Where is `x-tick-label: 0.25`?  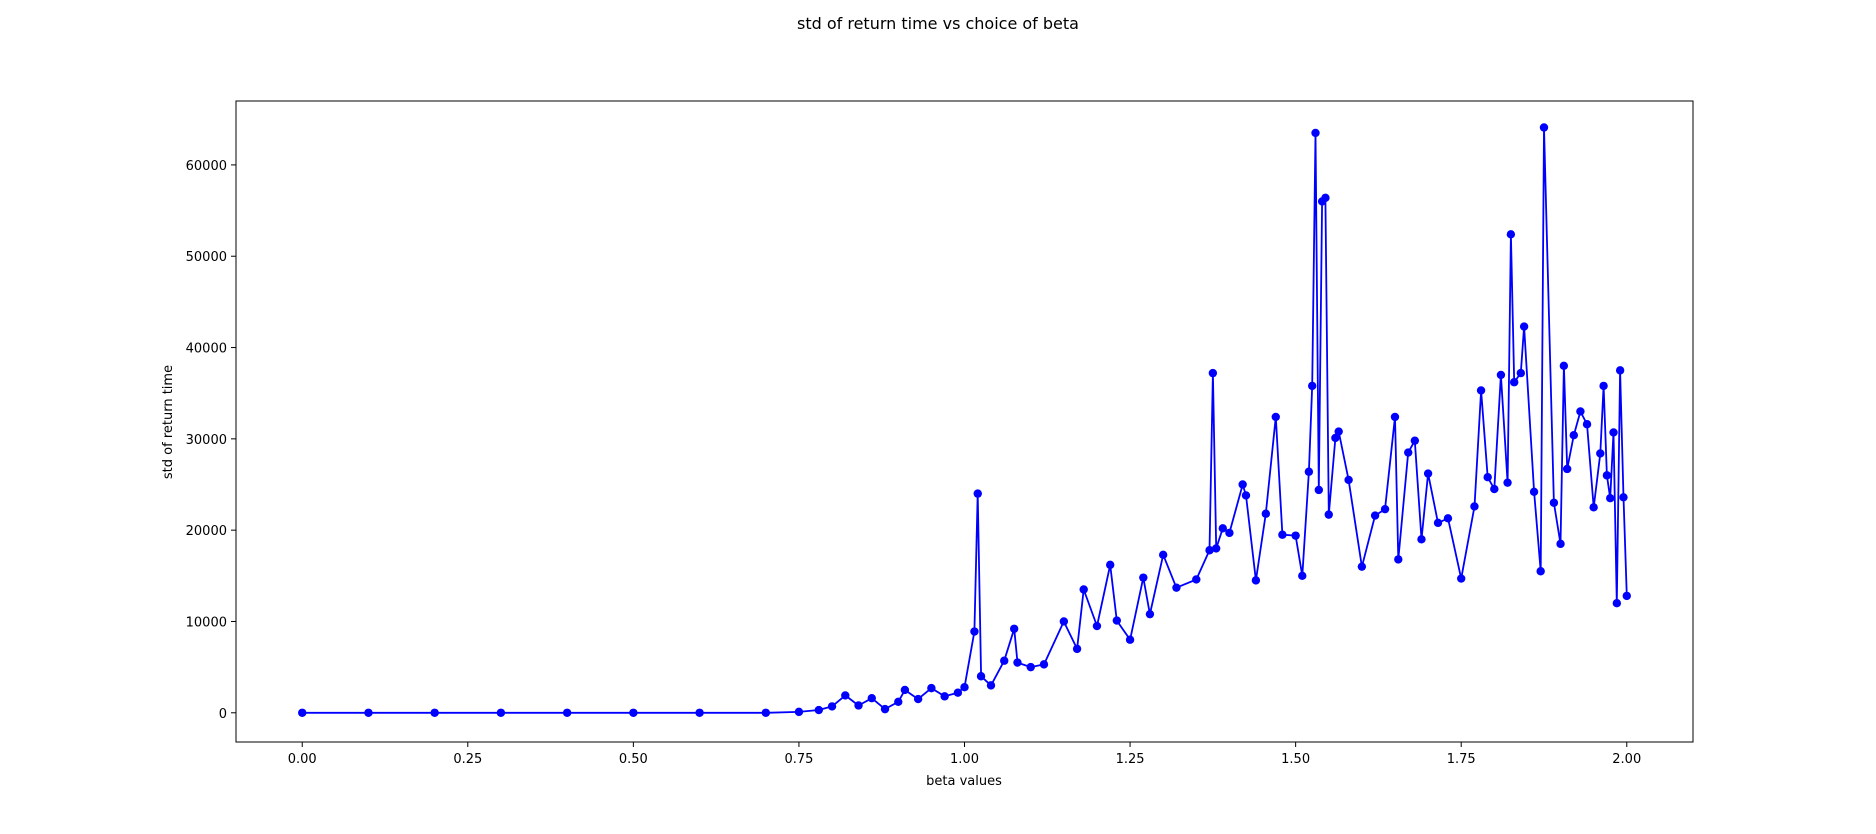 x-tick-label: 0.25 is located at coordinates (467, 759).